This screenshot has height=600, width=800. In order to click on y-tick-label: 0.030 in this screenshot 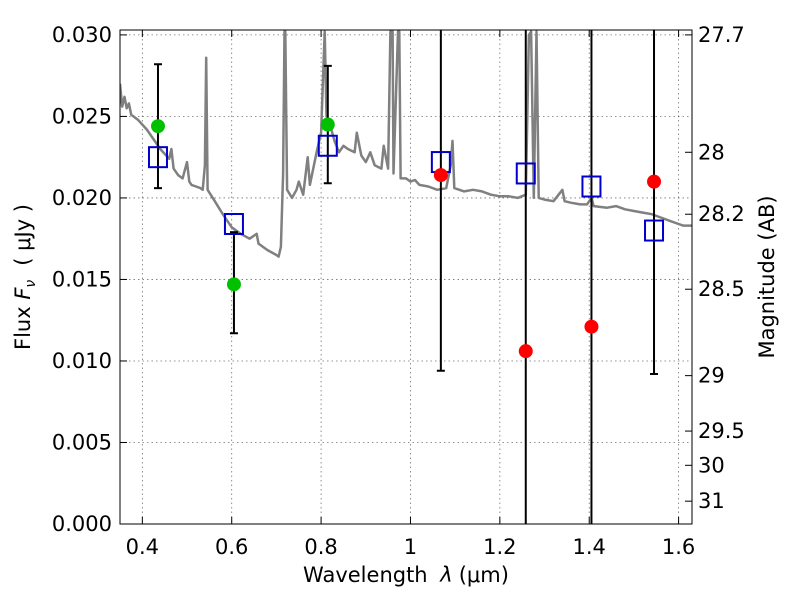, I will do `click(82, 35)`.